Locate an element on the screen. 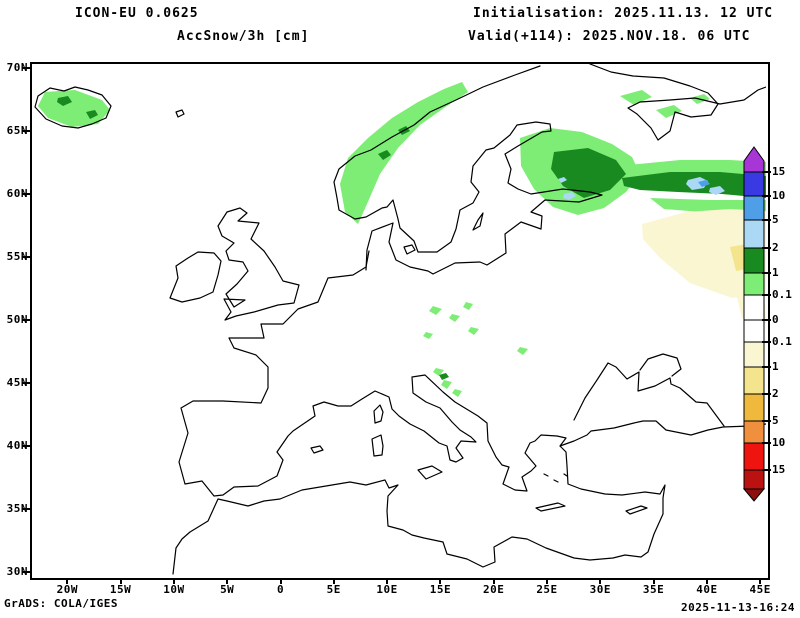  model-title: ICON-EU 0.0625 is located at coordinates (137, 13).